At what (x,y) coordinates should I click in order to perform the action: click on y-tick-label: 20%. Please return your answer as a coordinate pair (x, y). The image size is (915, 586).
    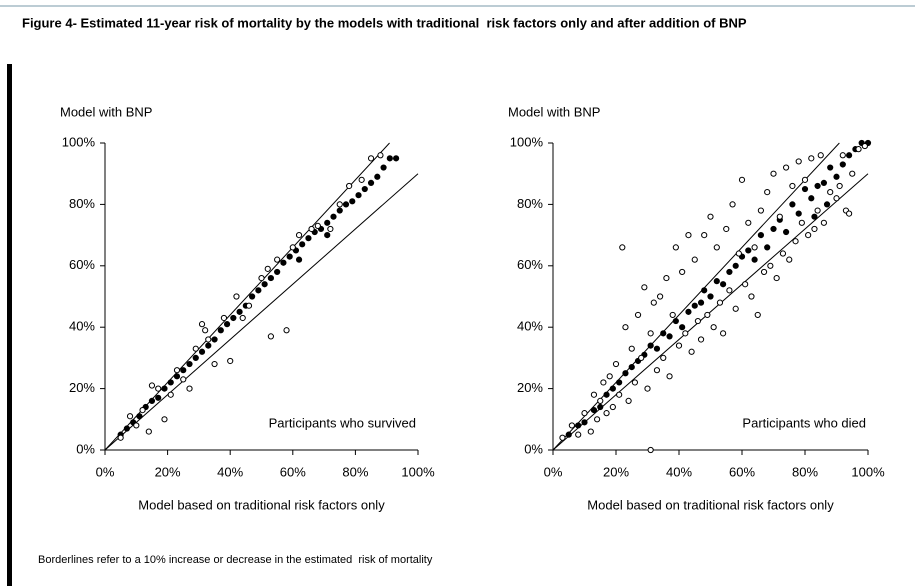
    Looking at the image, I should click on (530, 387).